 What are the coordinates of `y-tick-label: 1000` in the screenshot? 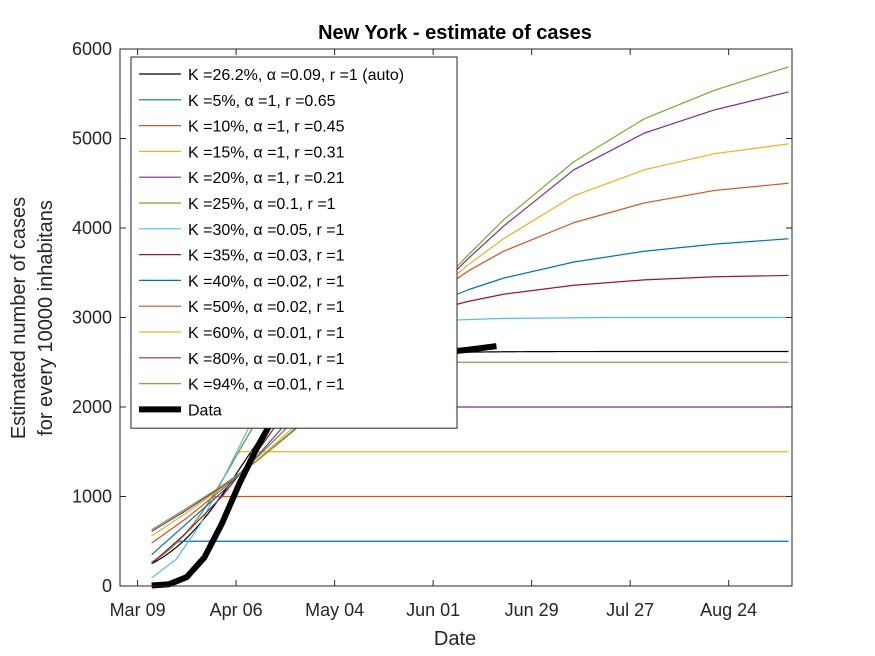 It's located at (92, 497).